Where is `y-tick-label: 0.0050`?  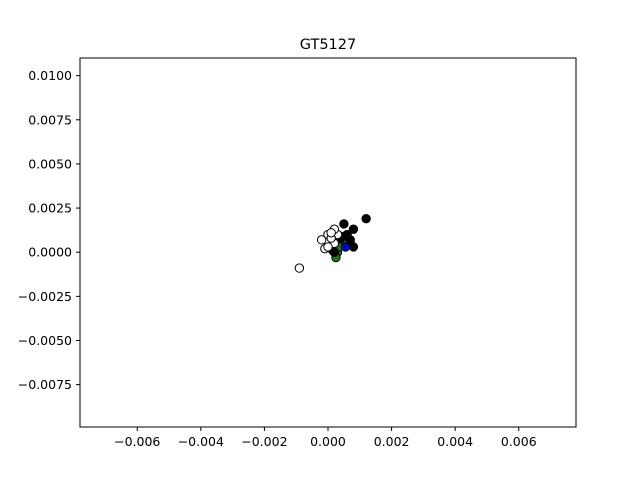 y-tick-label: 0.0050 is located at coordinates (50, 163).